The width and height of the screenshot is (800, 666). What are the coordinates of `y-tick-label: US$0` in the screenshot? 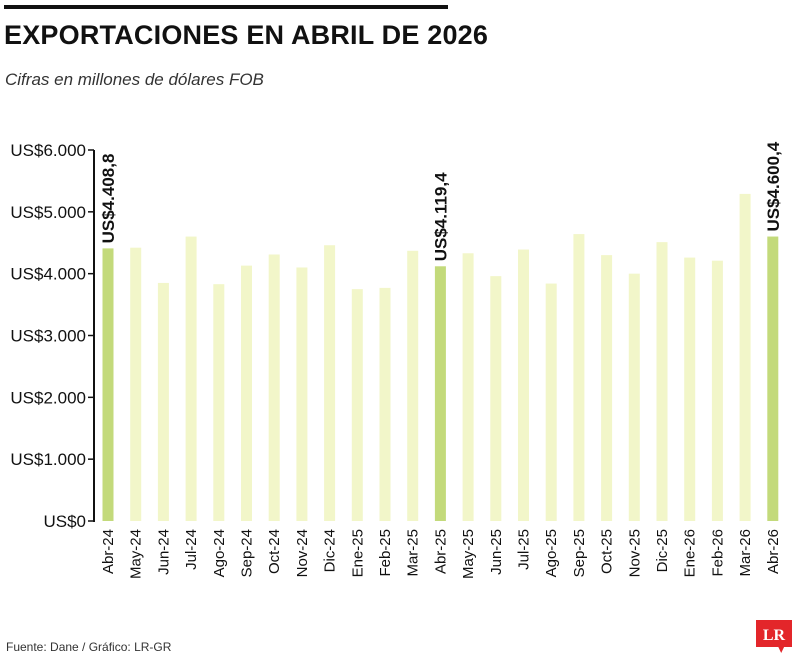 It's located at (64, 521).